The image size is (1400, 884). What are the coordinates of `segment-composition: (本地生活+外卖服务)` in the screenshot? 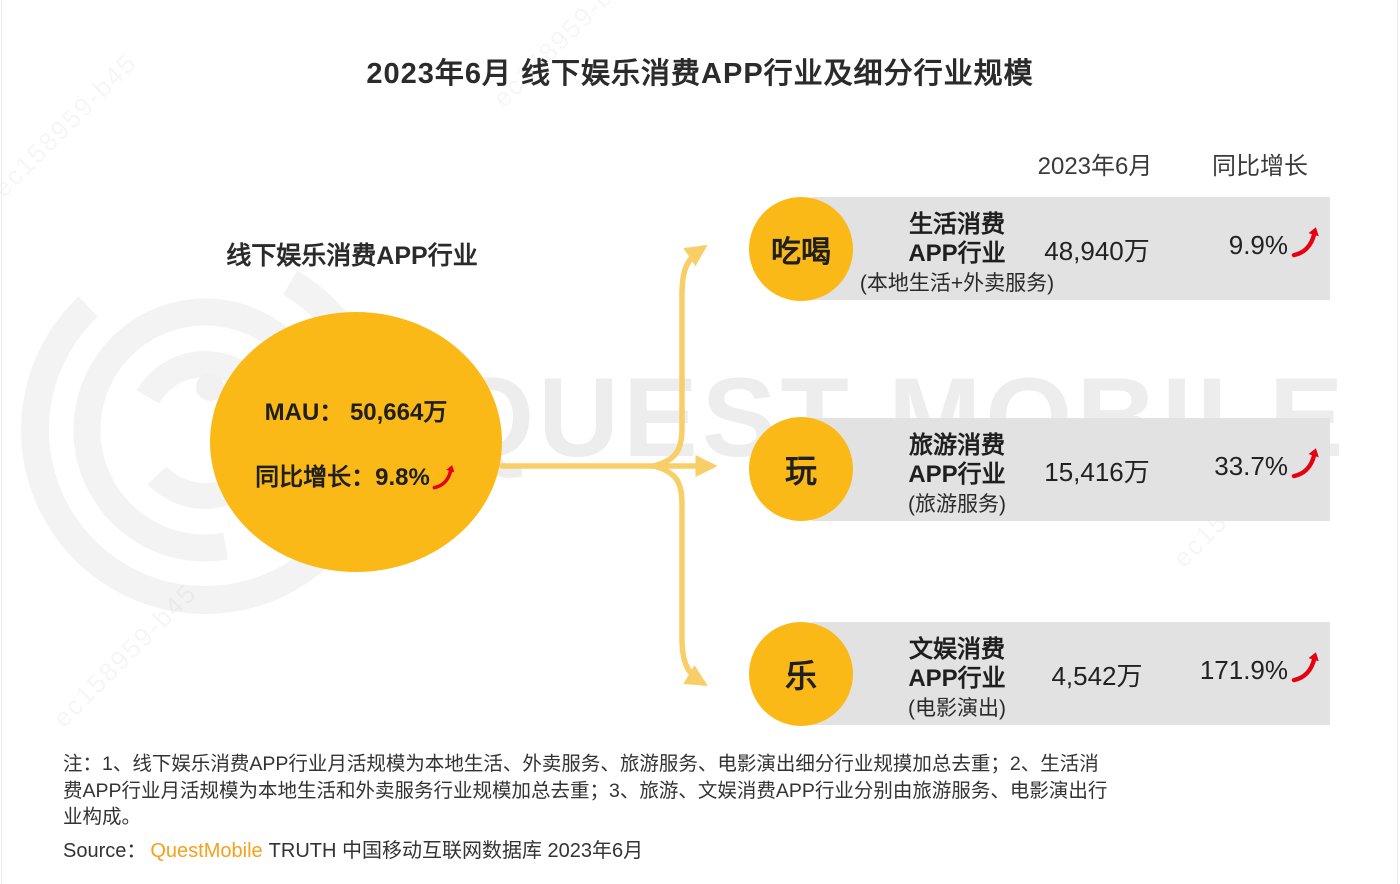 It's located at (957, 283).